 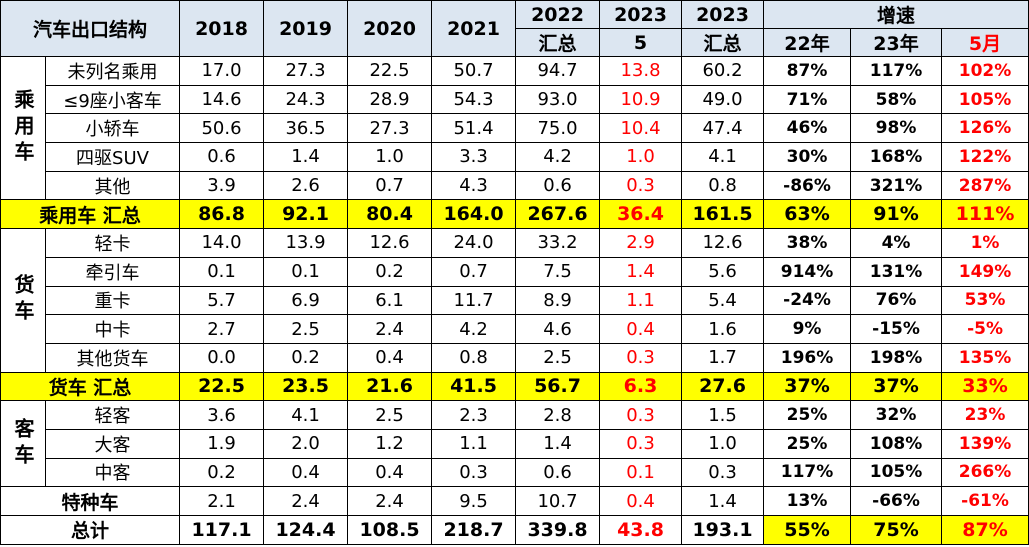 I want to click on cell: 17.0, so click(x=222, y=71).